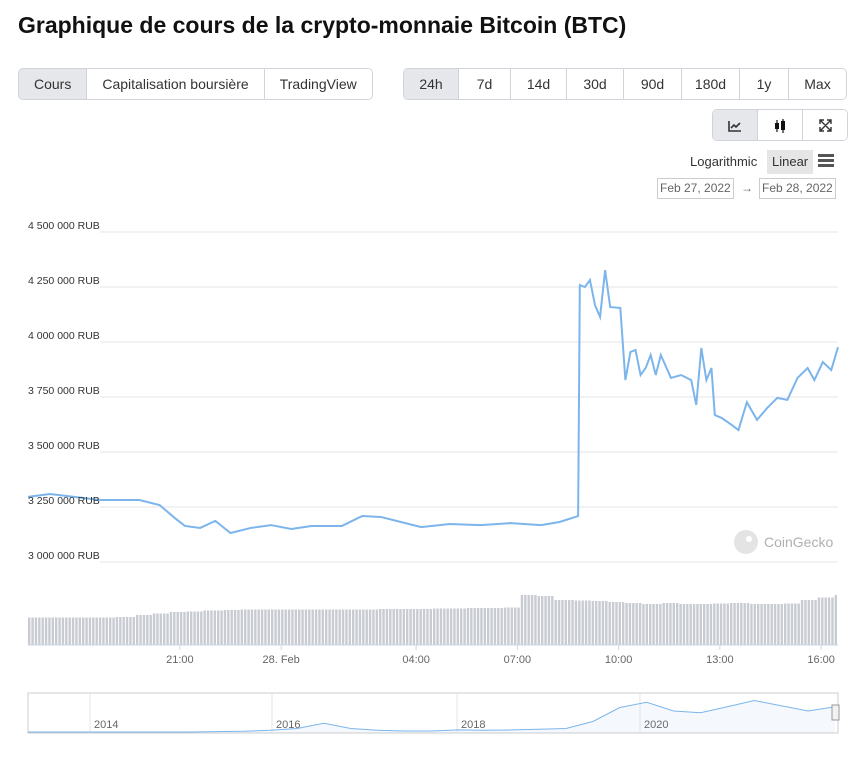 The width and height of the screenshot is (860, 758). I want to click on line-chart-icon, so click(735, 125).